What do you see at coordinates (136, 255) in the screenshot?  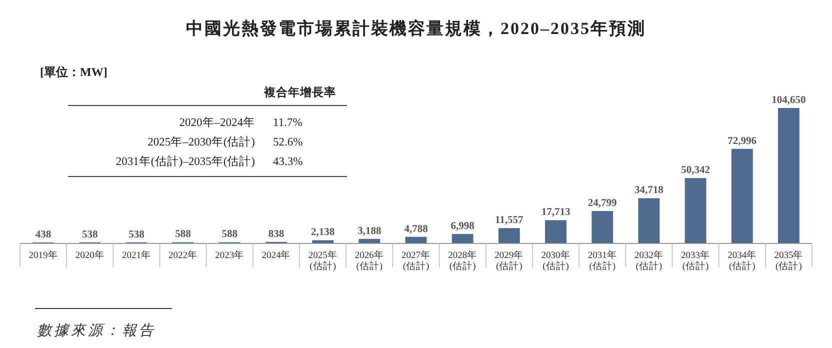 I see `x-tick-label: 2021年` at bounding box center [136, 255].